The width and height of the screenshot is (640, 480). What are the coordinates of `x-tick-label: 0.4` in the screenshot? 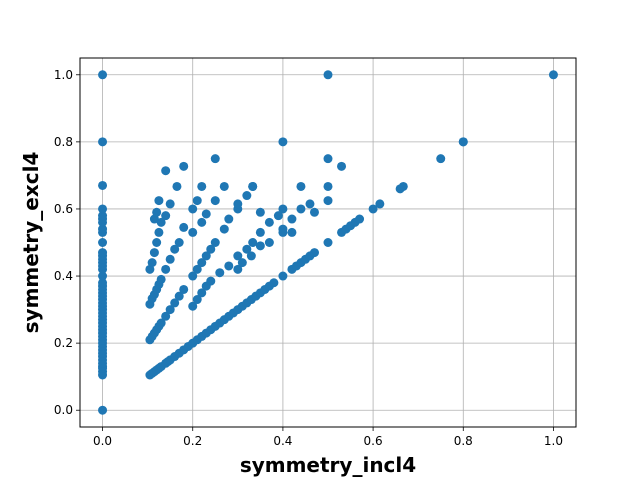 It's located at (282, 441).